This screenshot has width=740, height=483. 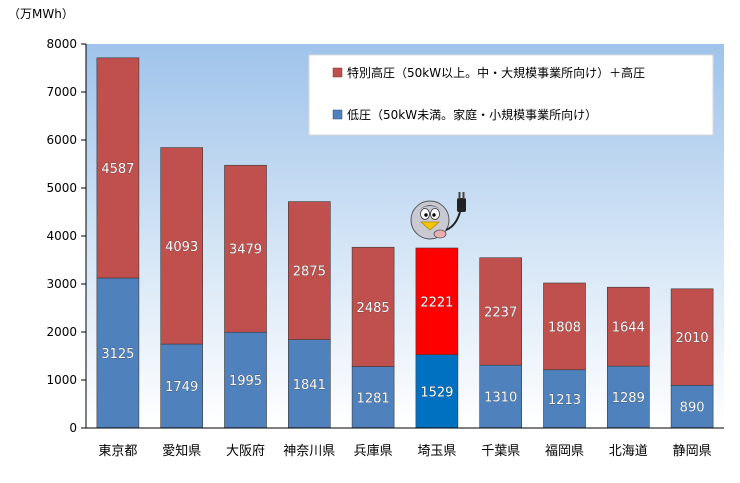 What do you see at coordinates (61, 380) in the screenshot?
I see `y-tick-label: 1000` at bounding box center [61, 380].